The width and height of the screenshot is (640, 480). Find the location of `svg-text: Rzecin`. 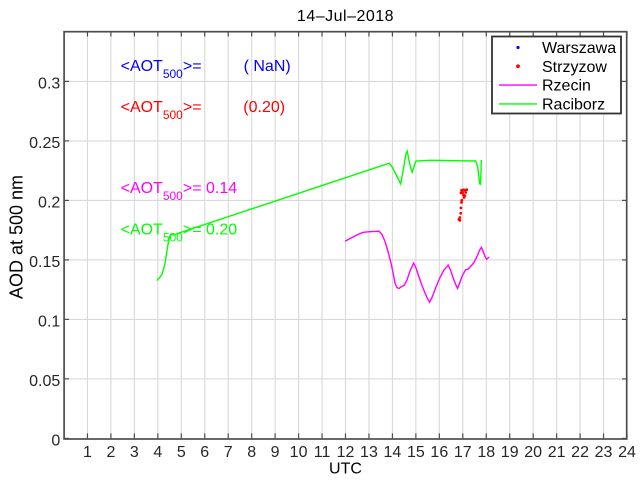

svg-text: Rzecin is located at coordinates (566, 86).